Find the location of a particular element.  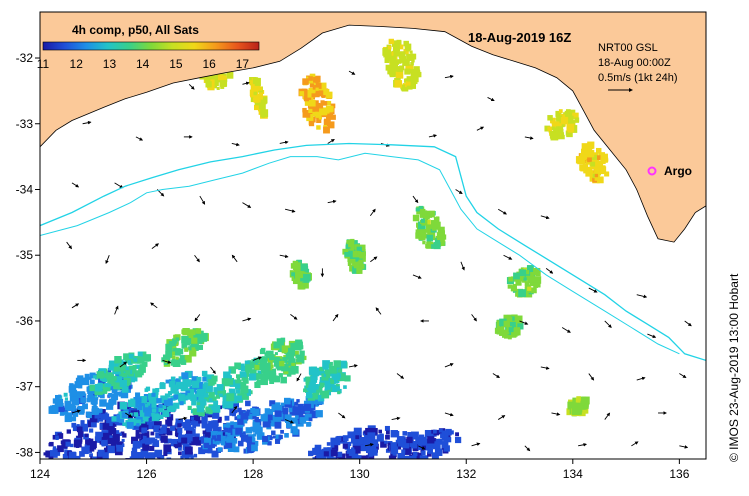

y-tick-label: -35 is located at coordinates (25, 255).